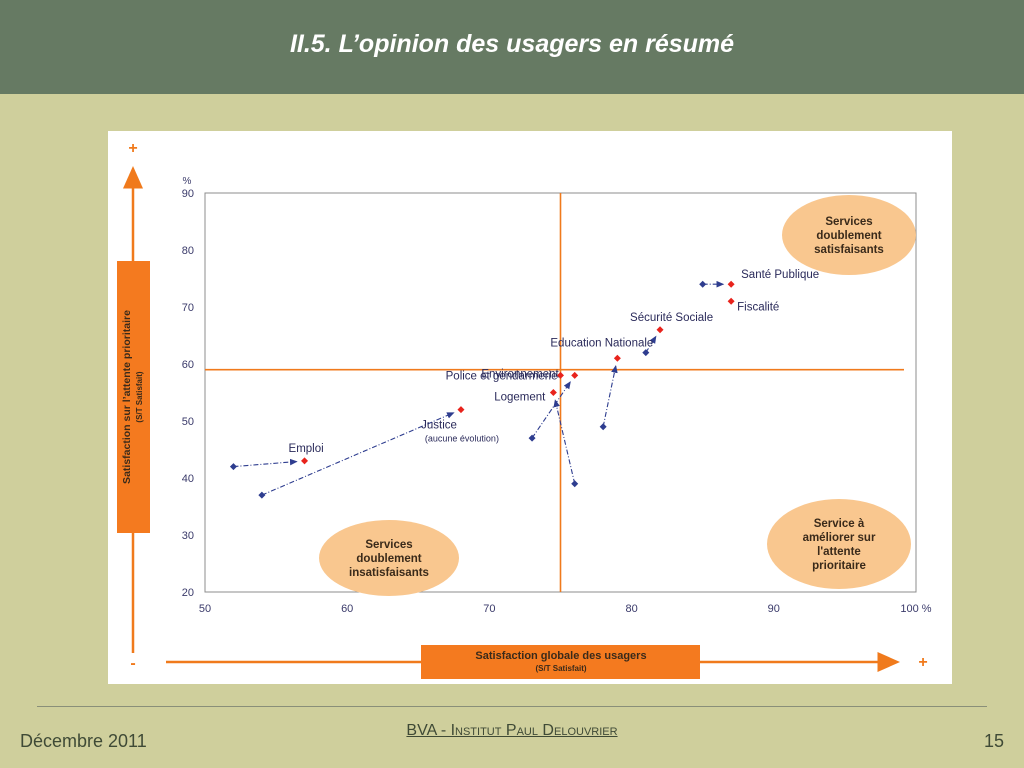 The width and height of the screenshot is (1024, 768). I want to click on y-axis-plus: +, so click(132, 148).